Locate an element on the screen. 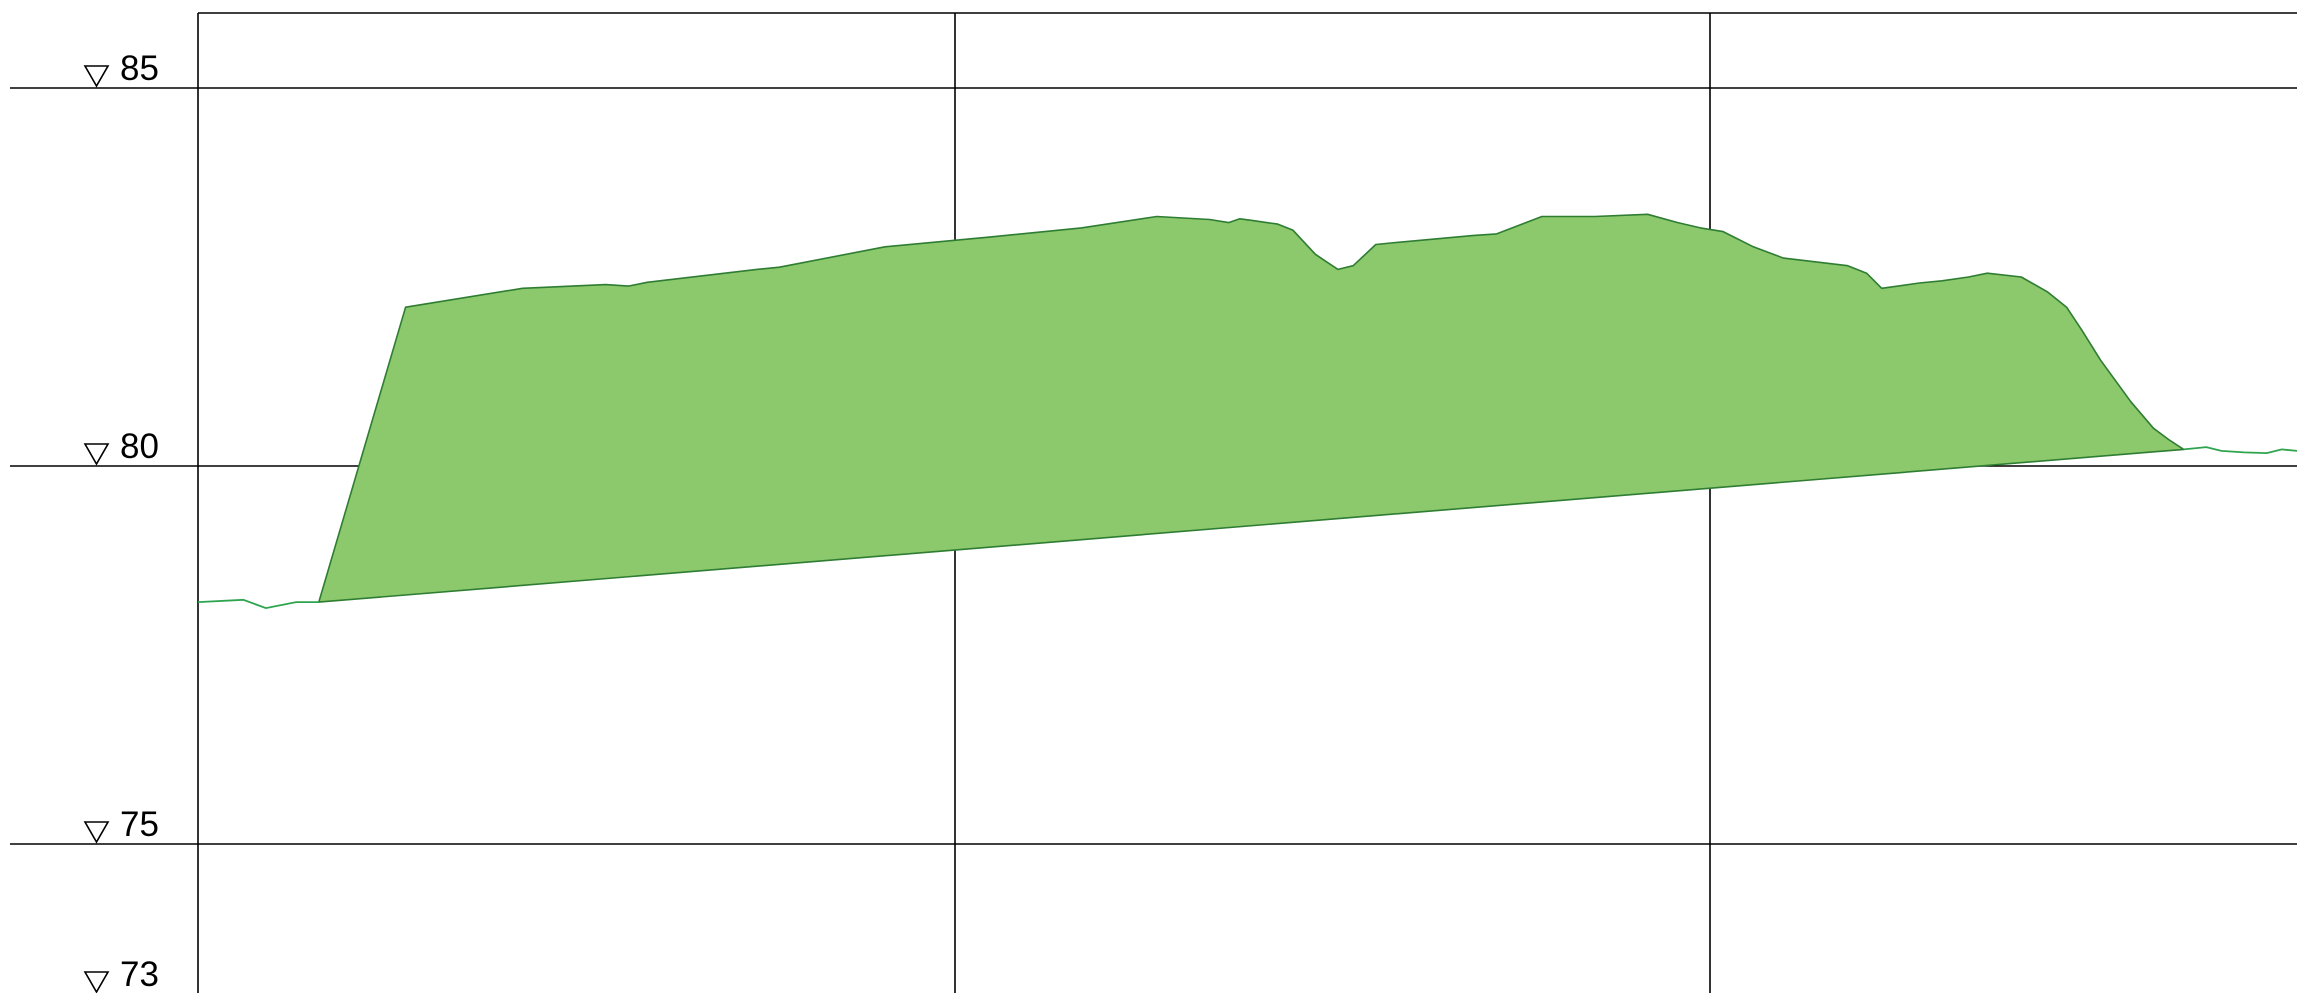 The width and height of the screenshot is (2297, 993). elevation-label-85: 85 is located at coordinates (121, 68).